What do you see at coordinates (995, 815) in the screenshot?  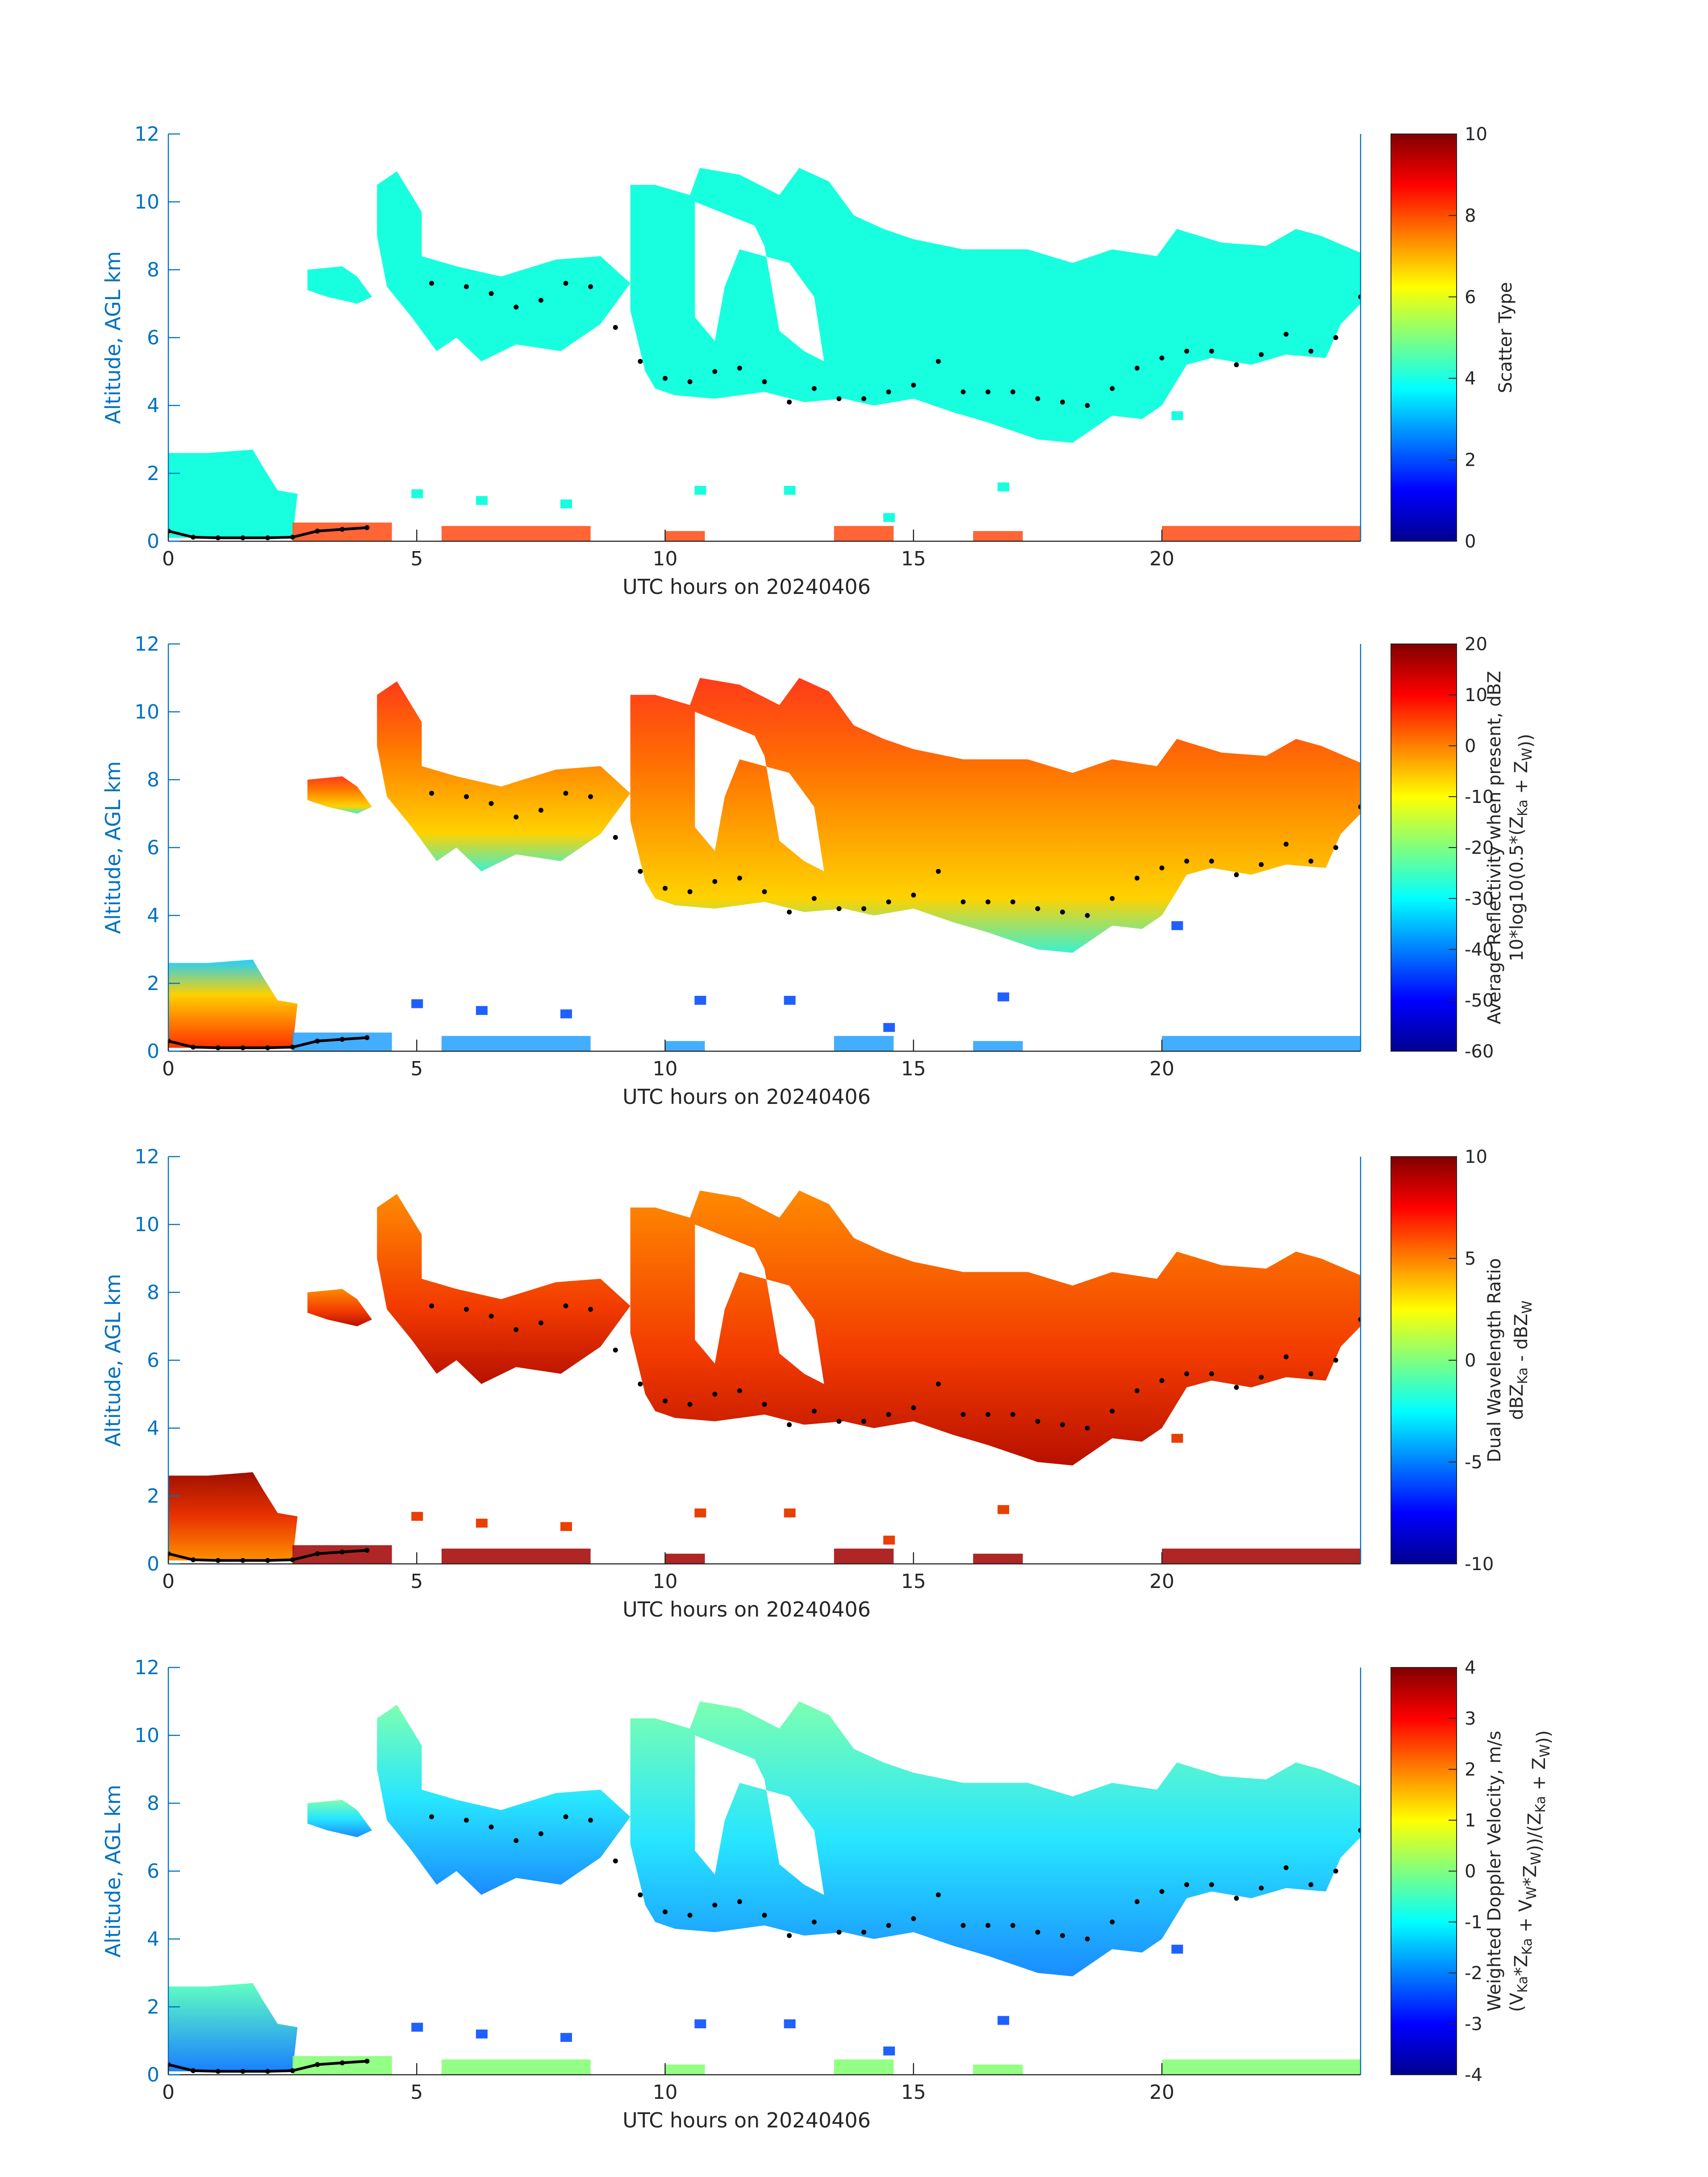 I see `echo-upper-main` at bounding box center [995, 815].